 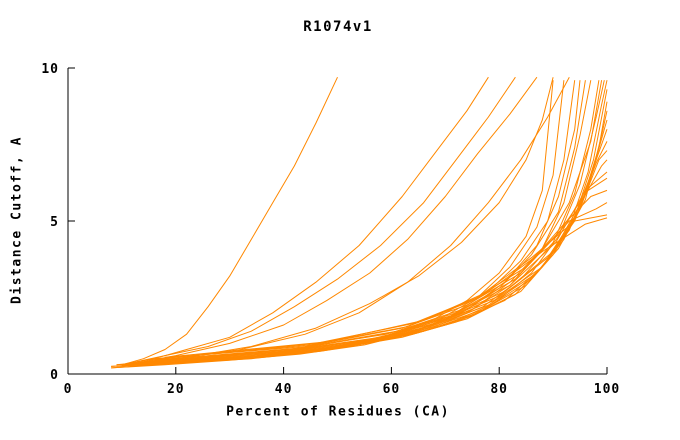 What do you see at coordinates (338, 27) in the screenshot?
I see `chart-title: R1074v1` at bounding box center [338, 27].